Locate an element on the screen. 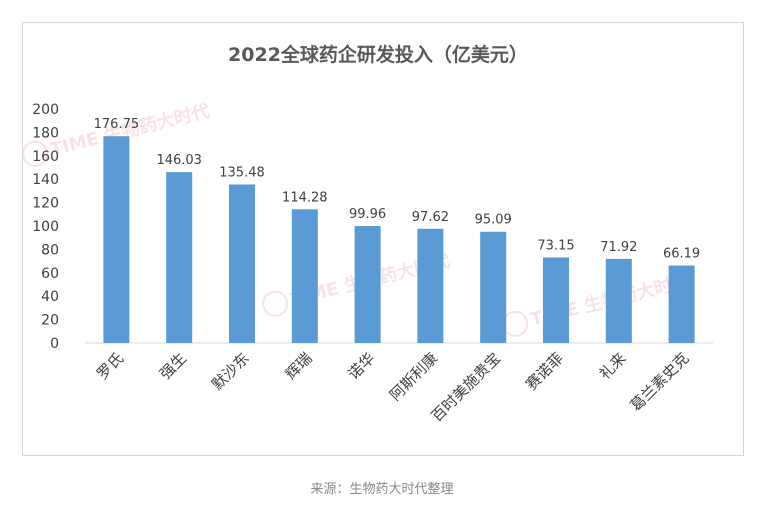 The image size is (764, 510). y-tick-label: 100 is located at coordinates (45, 227).